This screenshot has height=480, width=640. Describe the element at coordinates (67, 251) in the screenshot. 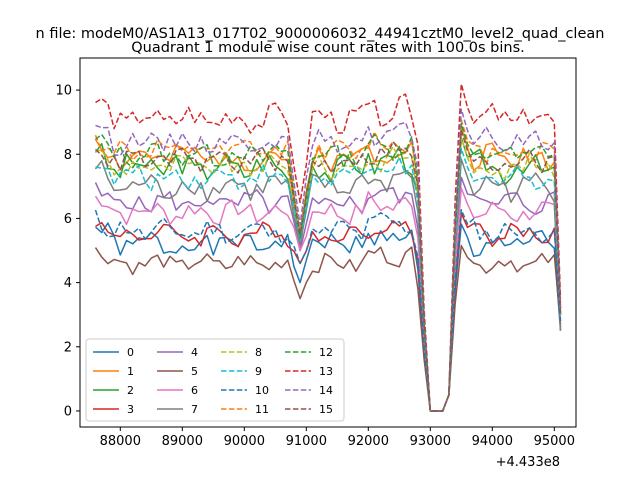

I see `y-axis: 0 2 4 6 8 10` at that location.